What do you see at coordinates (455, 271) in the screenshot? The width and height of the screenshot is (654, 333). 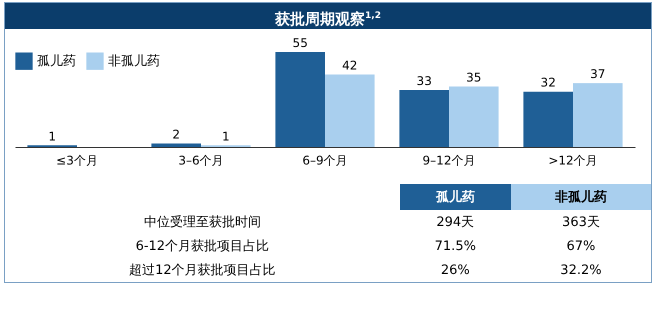 I see `text: 26%` at bounding box center [455, 271].